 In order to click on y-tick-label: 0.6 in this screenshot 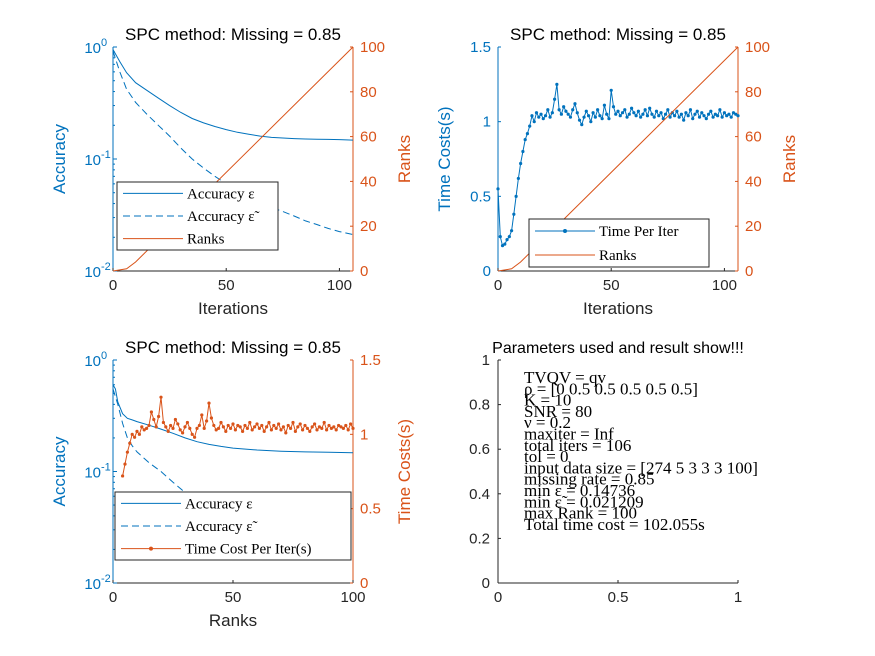, I will do `click(479, 449)`.